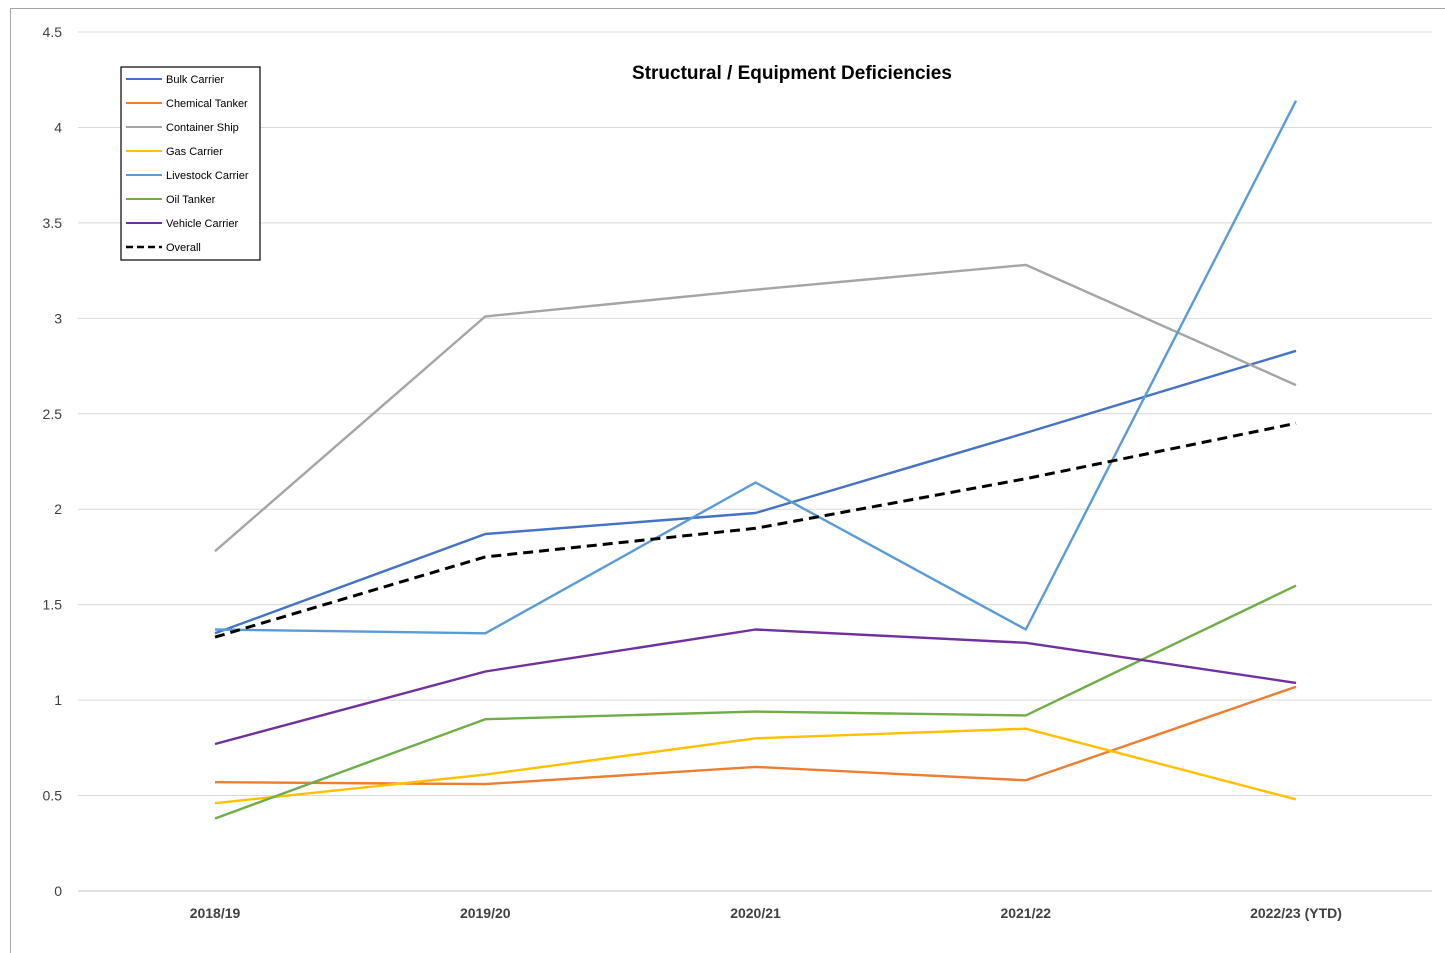 The image size is (1445, 953). Describe the element at coordinates (207, 104) in the screenshot. I see `legend-label: Chemical Tanker` at that location.